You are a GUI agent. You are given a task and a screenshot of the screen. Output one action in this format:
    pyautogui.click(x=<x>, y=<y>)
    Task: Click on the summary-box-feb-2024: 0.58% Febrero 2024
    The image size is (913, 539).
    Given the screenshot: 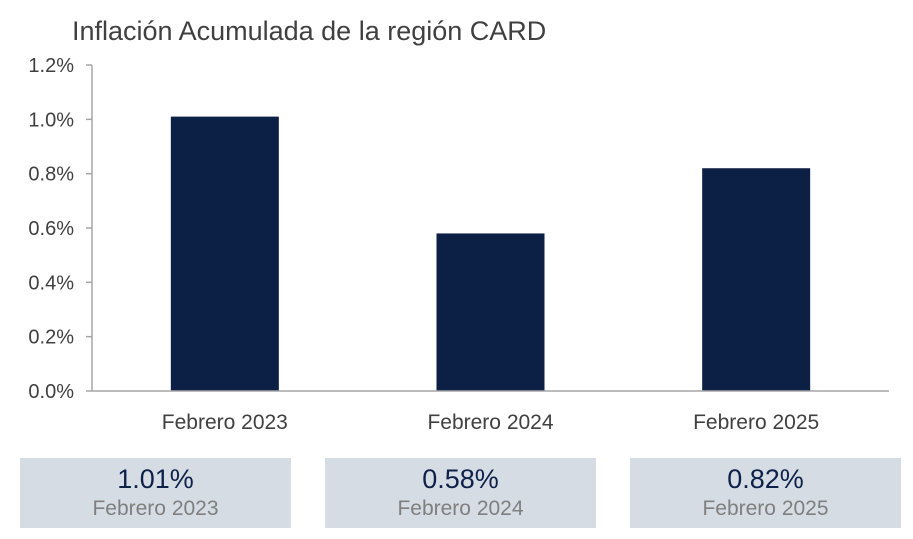 What is the action you would take?
    pyautogui.click(x=460, y=493)
    